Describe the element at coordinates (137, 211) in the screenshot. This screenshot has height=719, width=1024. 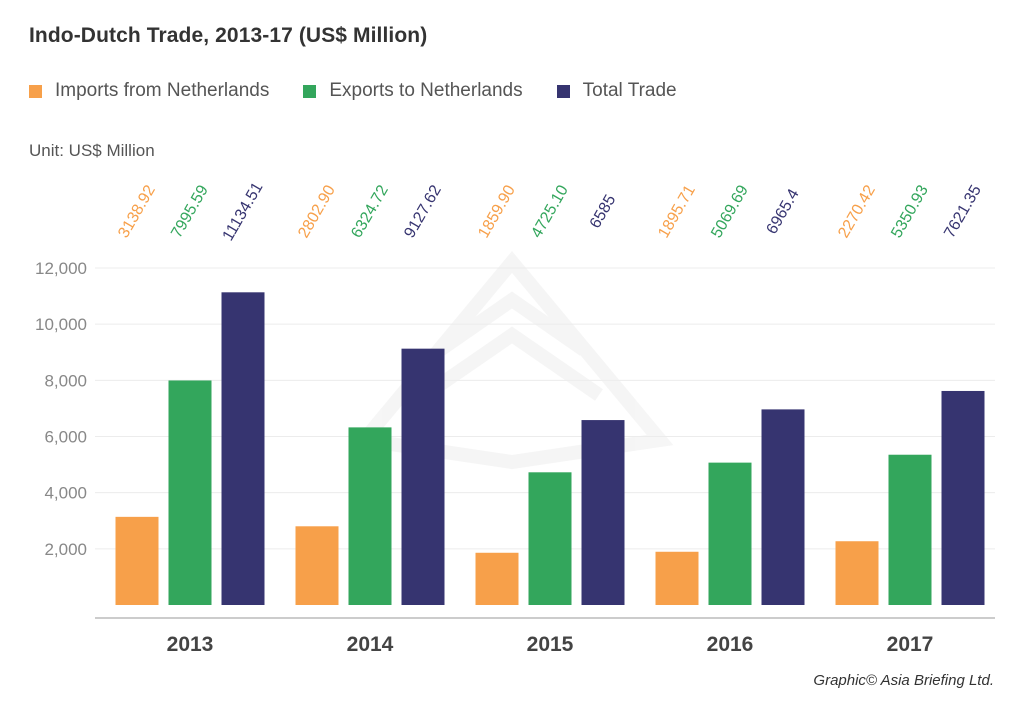
I see `data-label-imports-2013: 3138.92` at that location.